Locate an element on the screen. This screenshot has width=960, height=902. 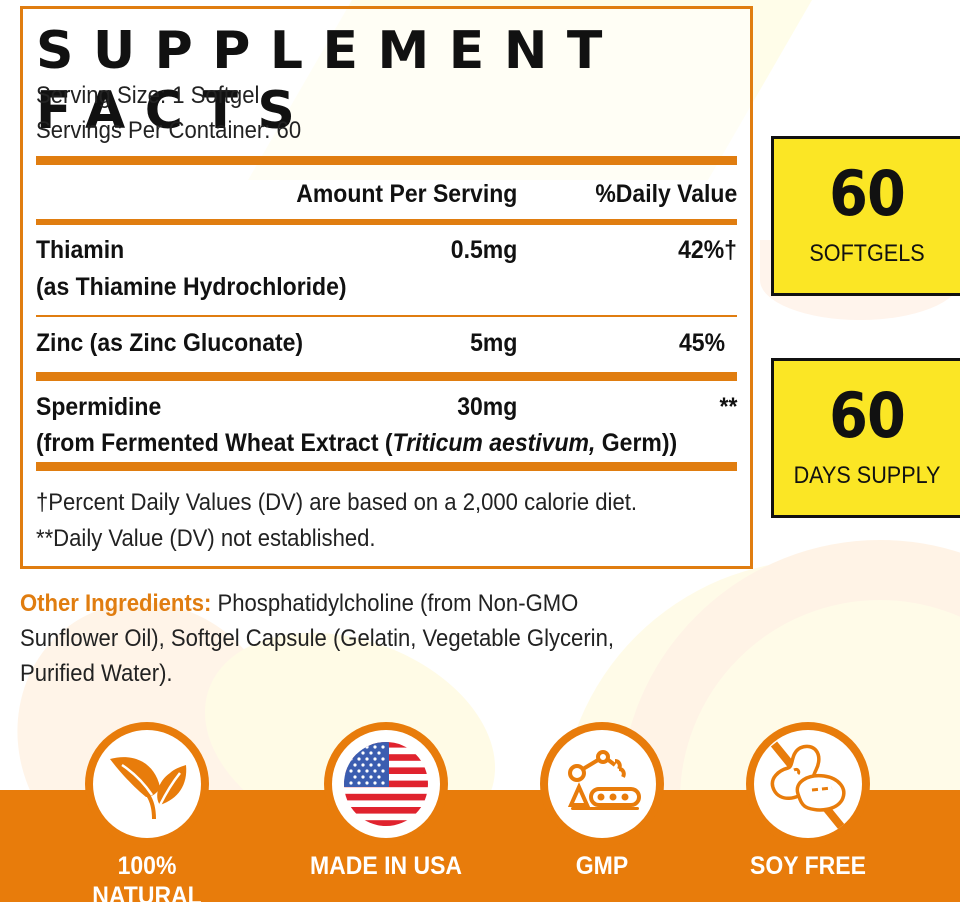
serving-size: Serving Size: 1 Softgel is located at coordinates (148, 95).